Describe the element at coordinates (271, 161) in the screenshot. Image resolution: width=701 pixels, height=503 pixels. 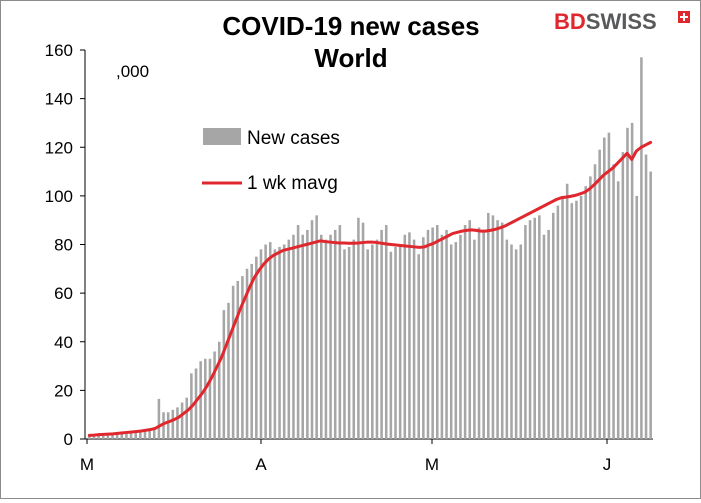
I see `legend: New cases 1 wk mavg` at that location.